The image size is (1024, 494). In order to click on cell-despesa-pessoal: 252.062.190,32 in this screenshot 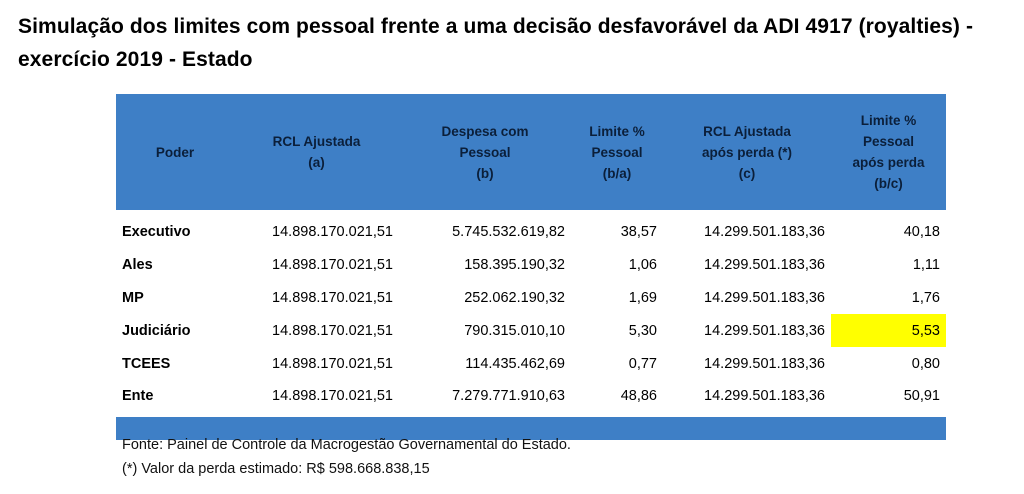, I will do `click(514, 297)`.